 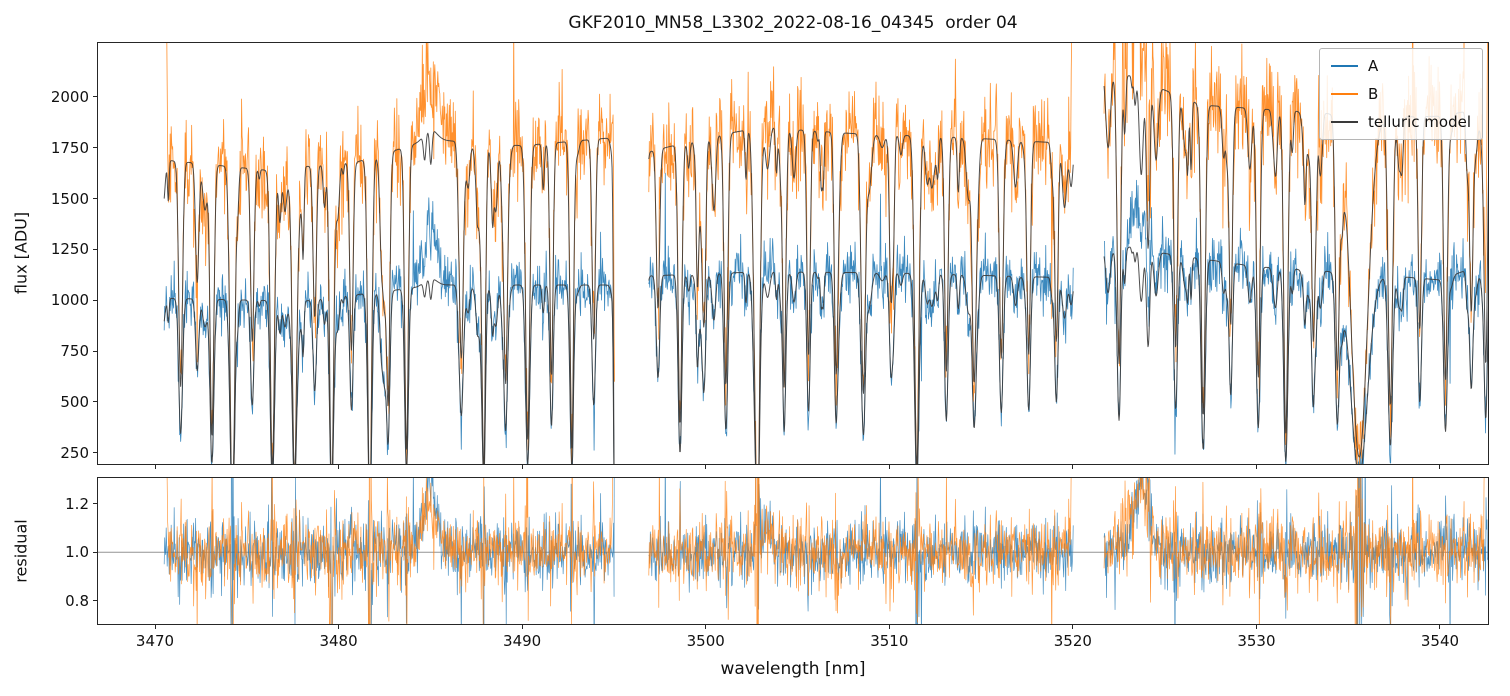 What do you see at coordinates (69, 300) in the screenshot?
I see `y-tick-label: 1000` at bounding box center [69, 300].